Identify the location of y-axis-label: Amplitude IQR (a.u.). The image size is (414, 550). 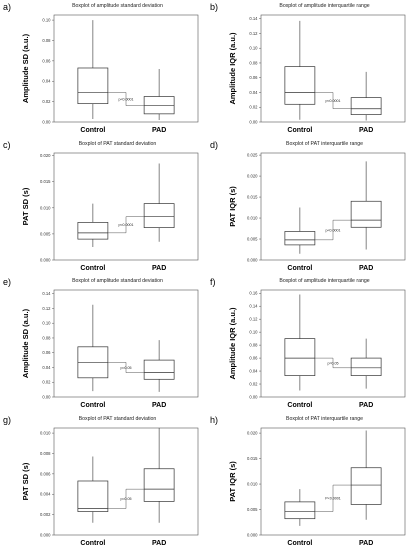
(232, 343).